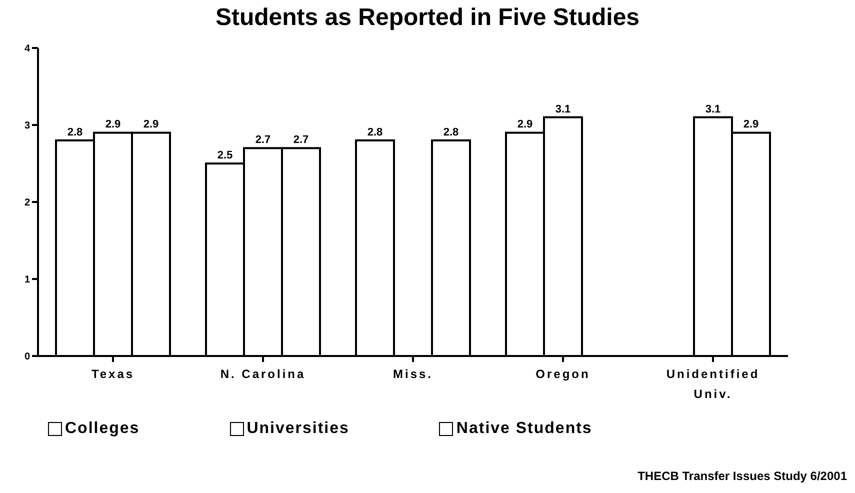  I want to click on legend-label: Native Students, so click(523, 429).